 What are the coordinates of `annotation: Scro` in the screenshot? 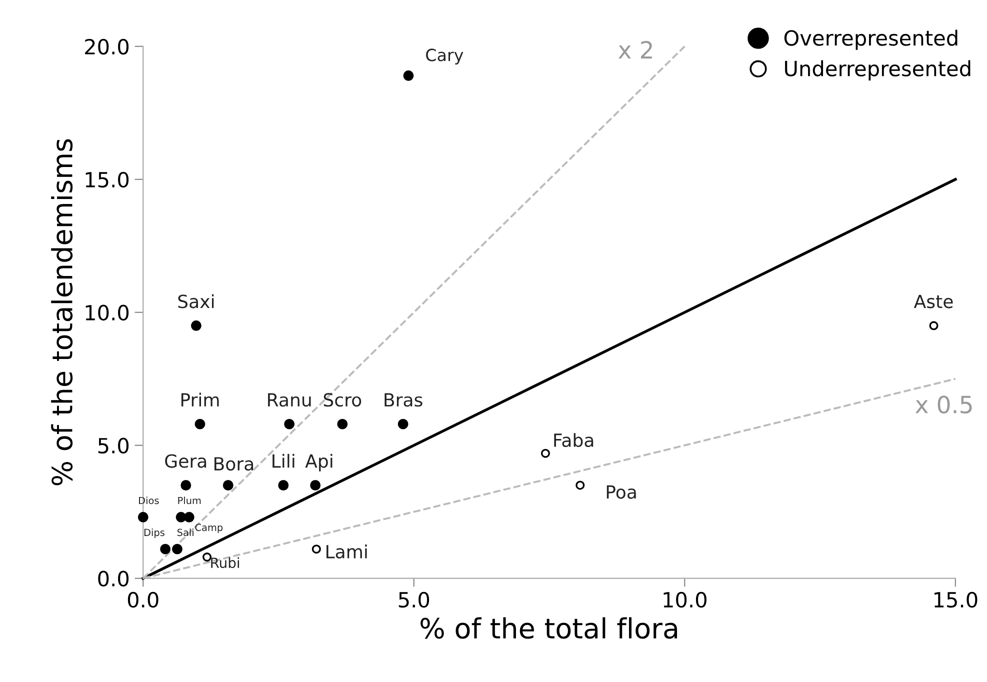 It's located at (343, 400).